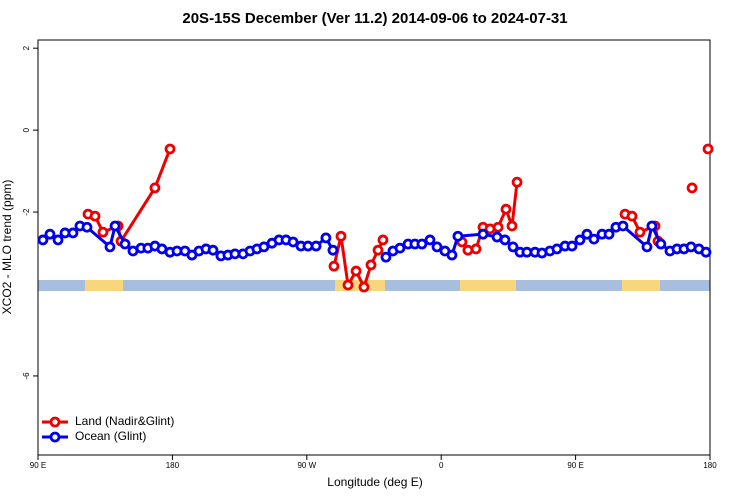 The image size is (750, 500). What do you see at coordinates (26, 376) in the screenshot?
I see `y-tick-label: -6` at bounding box center [26, 376].